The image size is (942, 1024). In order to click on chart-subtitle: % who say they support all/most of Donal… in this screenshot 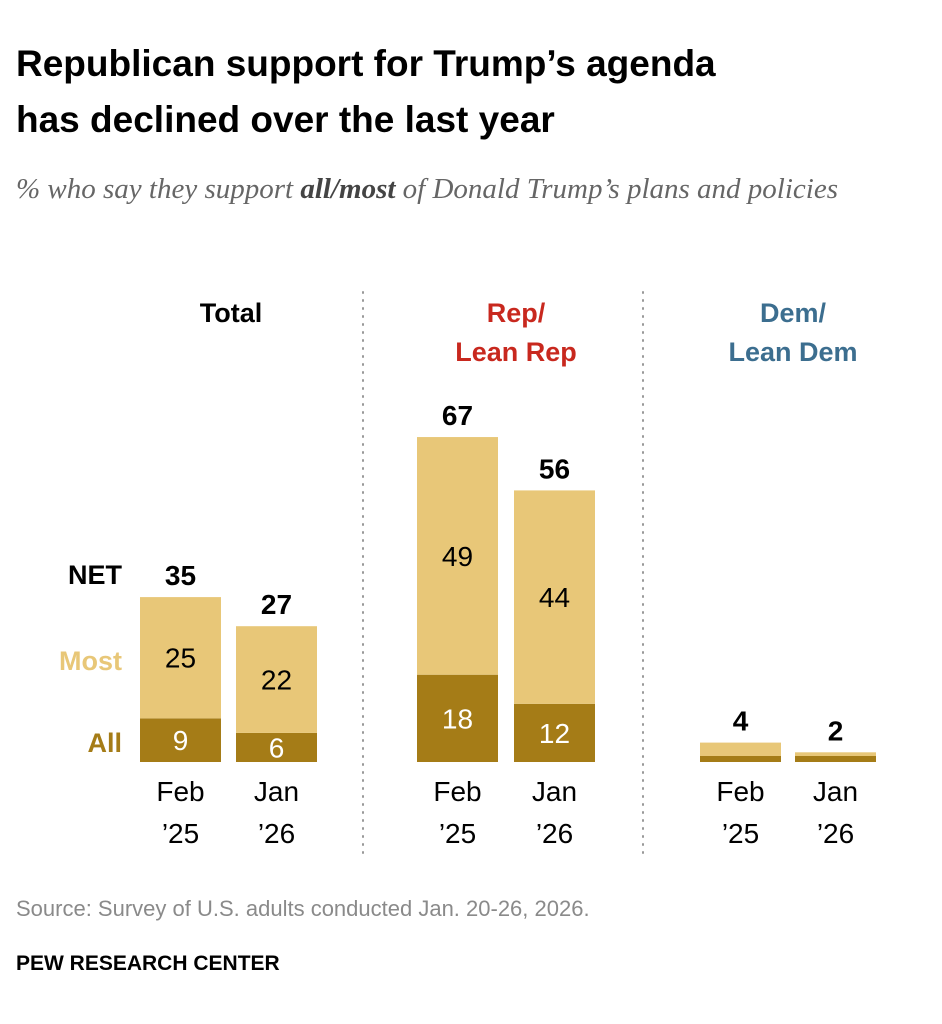, I will do `click(466, 189)`.